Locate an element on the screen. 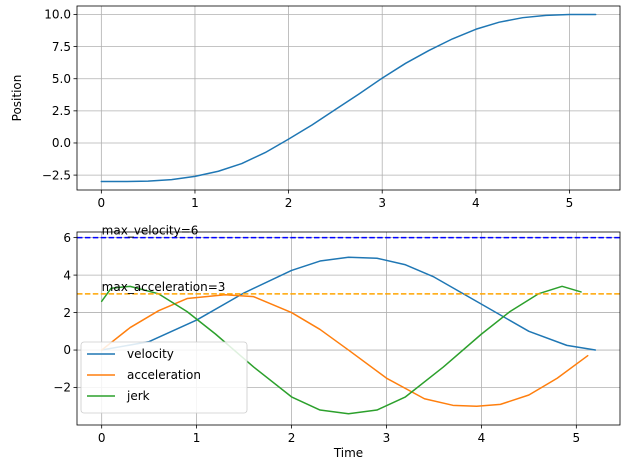  position-xtick-label-2: 2 is located at coordinates (289, 203).